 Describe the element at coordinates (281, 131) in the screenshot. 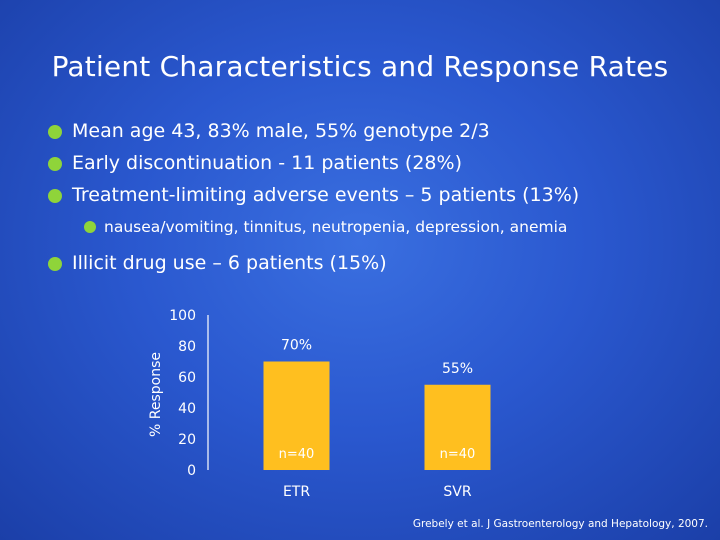

I see `bullet-text: Mean age 43, 83% male, 55% genotype 2/3` at that location.